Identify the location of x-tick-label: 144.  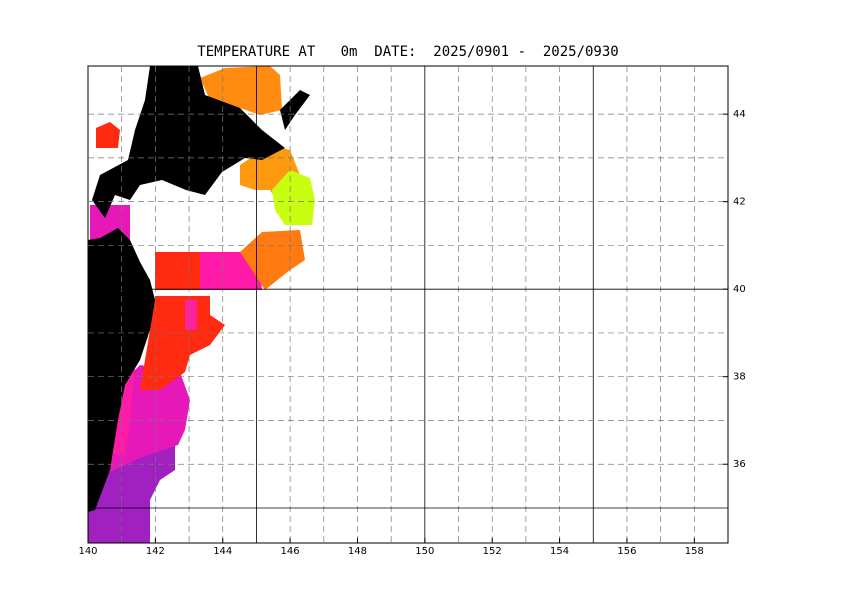
(222, 551).